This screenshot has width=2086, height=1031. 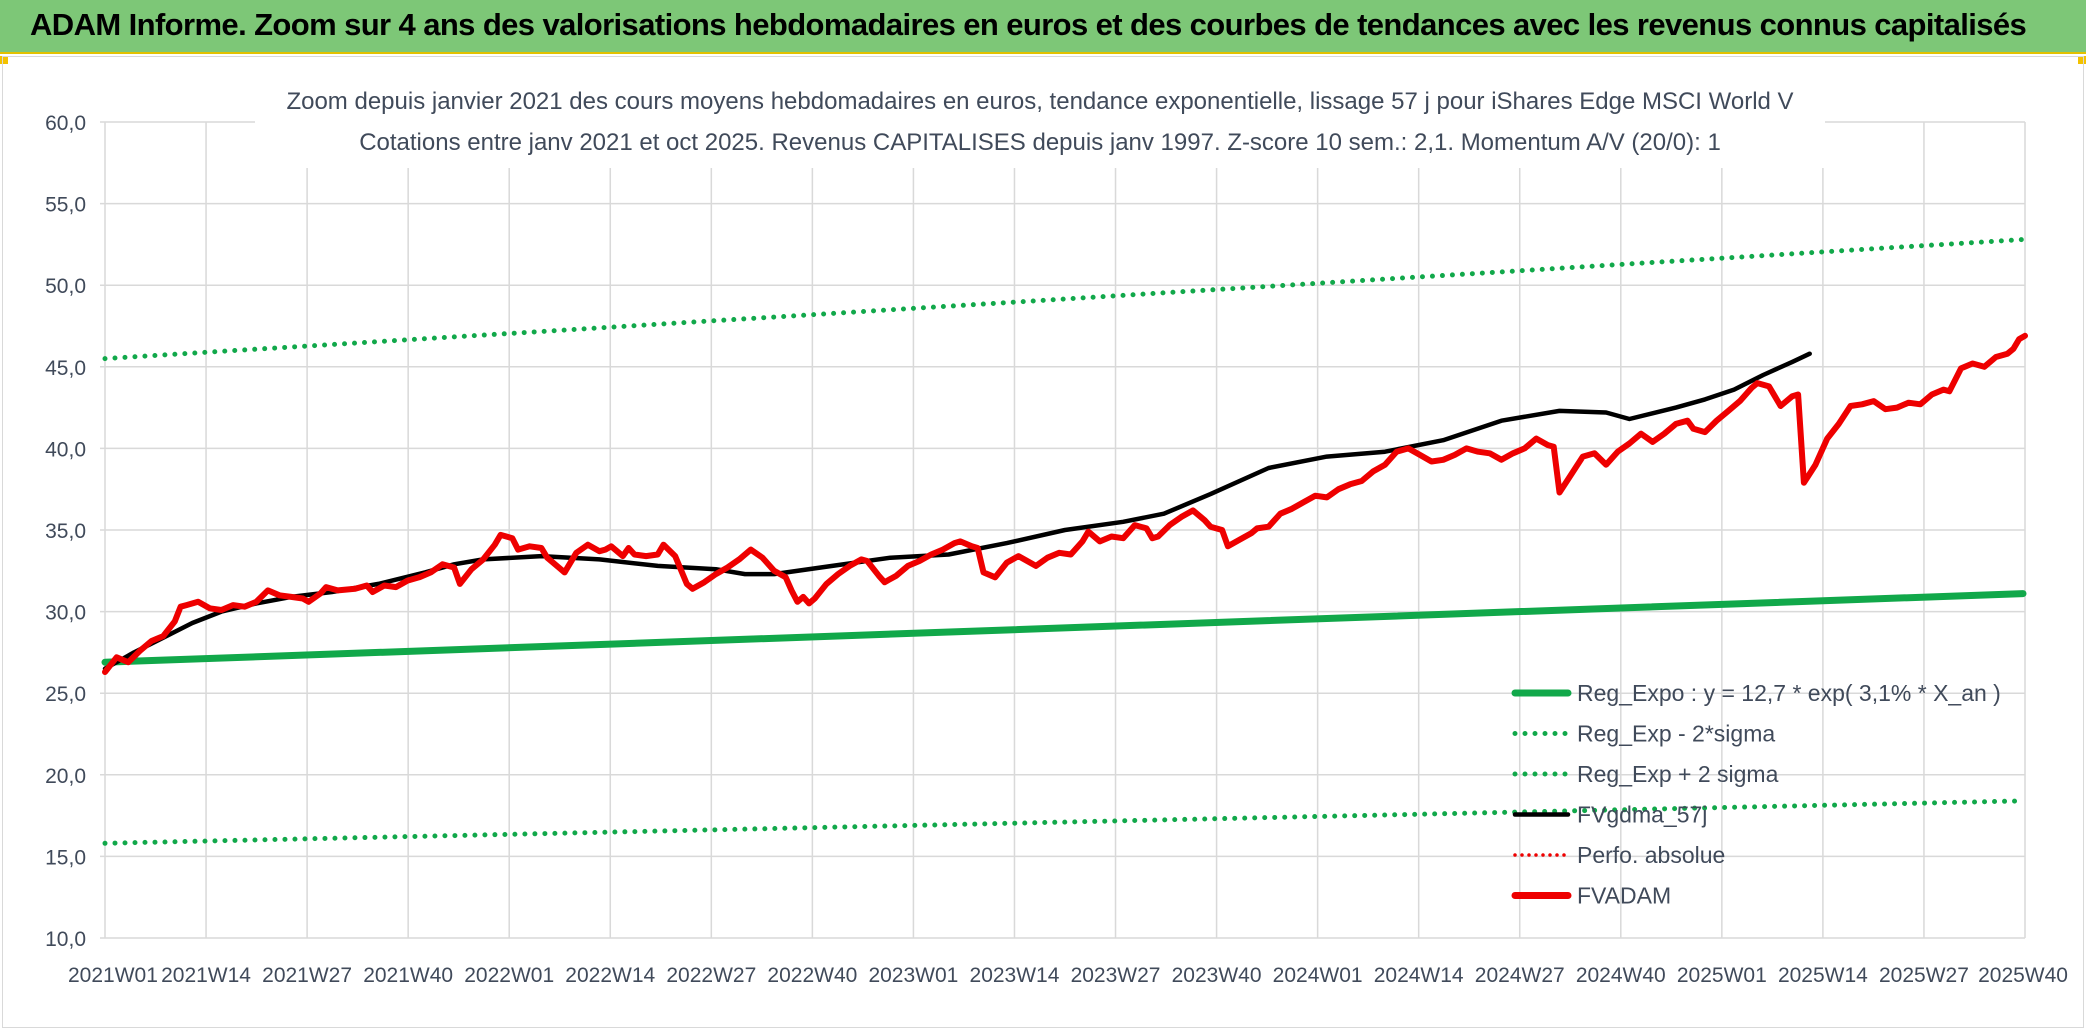 I want to click on y-tick-label: 35,0, so click(x=65, y=531).